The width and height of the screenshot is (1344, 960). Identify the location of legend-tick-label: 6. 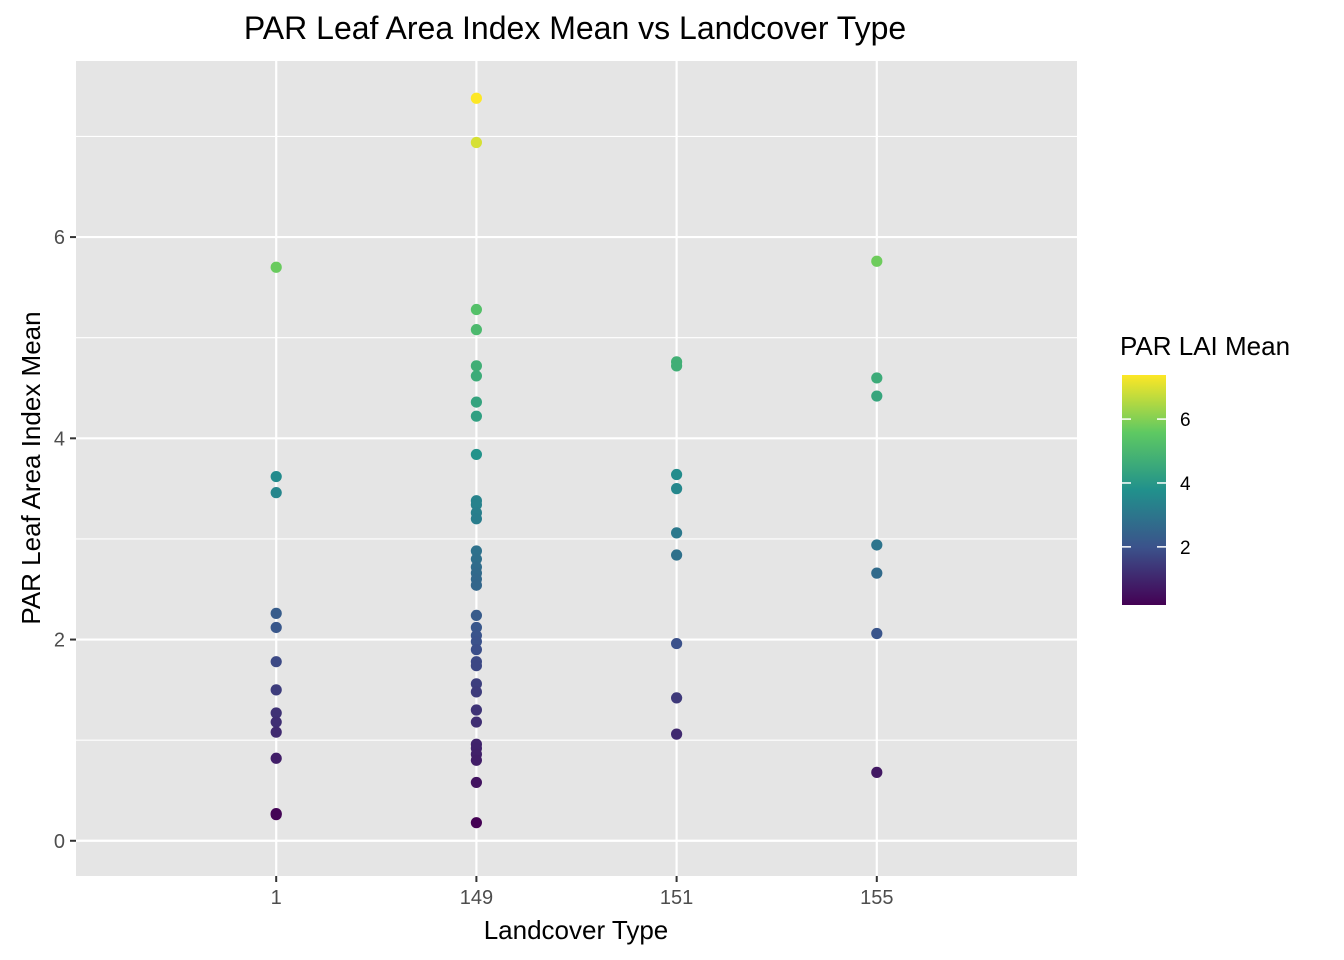
(1185, 420).